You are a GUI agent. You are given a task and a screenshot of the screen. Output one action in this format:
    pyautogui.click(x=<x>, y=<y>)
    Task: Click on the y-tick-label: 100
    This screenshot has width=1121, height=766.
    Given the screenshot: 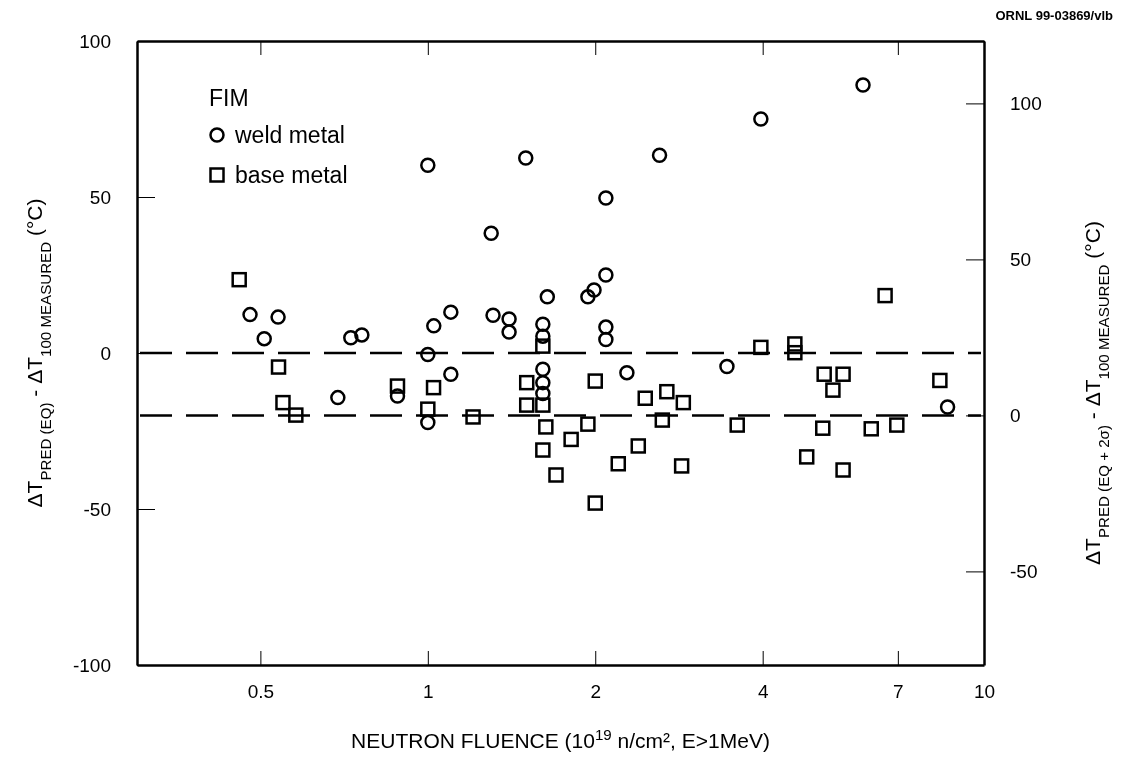 What is the action you would take?
    pyautogui.click(x=95, y=41)
    